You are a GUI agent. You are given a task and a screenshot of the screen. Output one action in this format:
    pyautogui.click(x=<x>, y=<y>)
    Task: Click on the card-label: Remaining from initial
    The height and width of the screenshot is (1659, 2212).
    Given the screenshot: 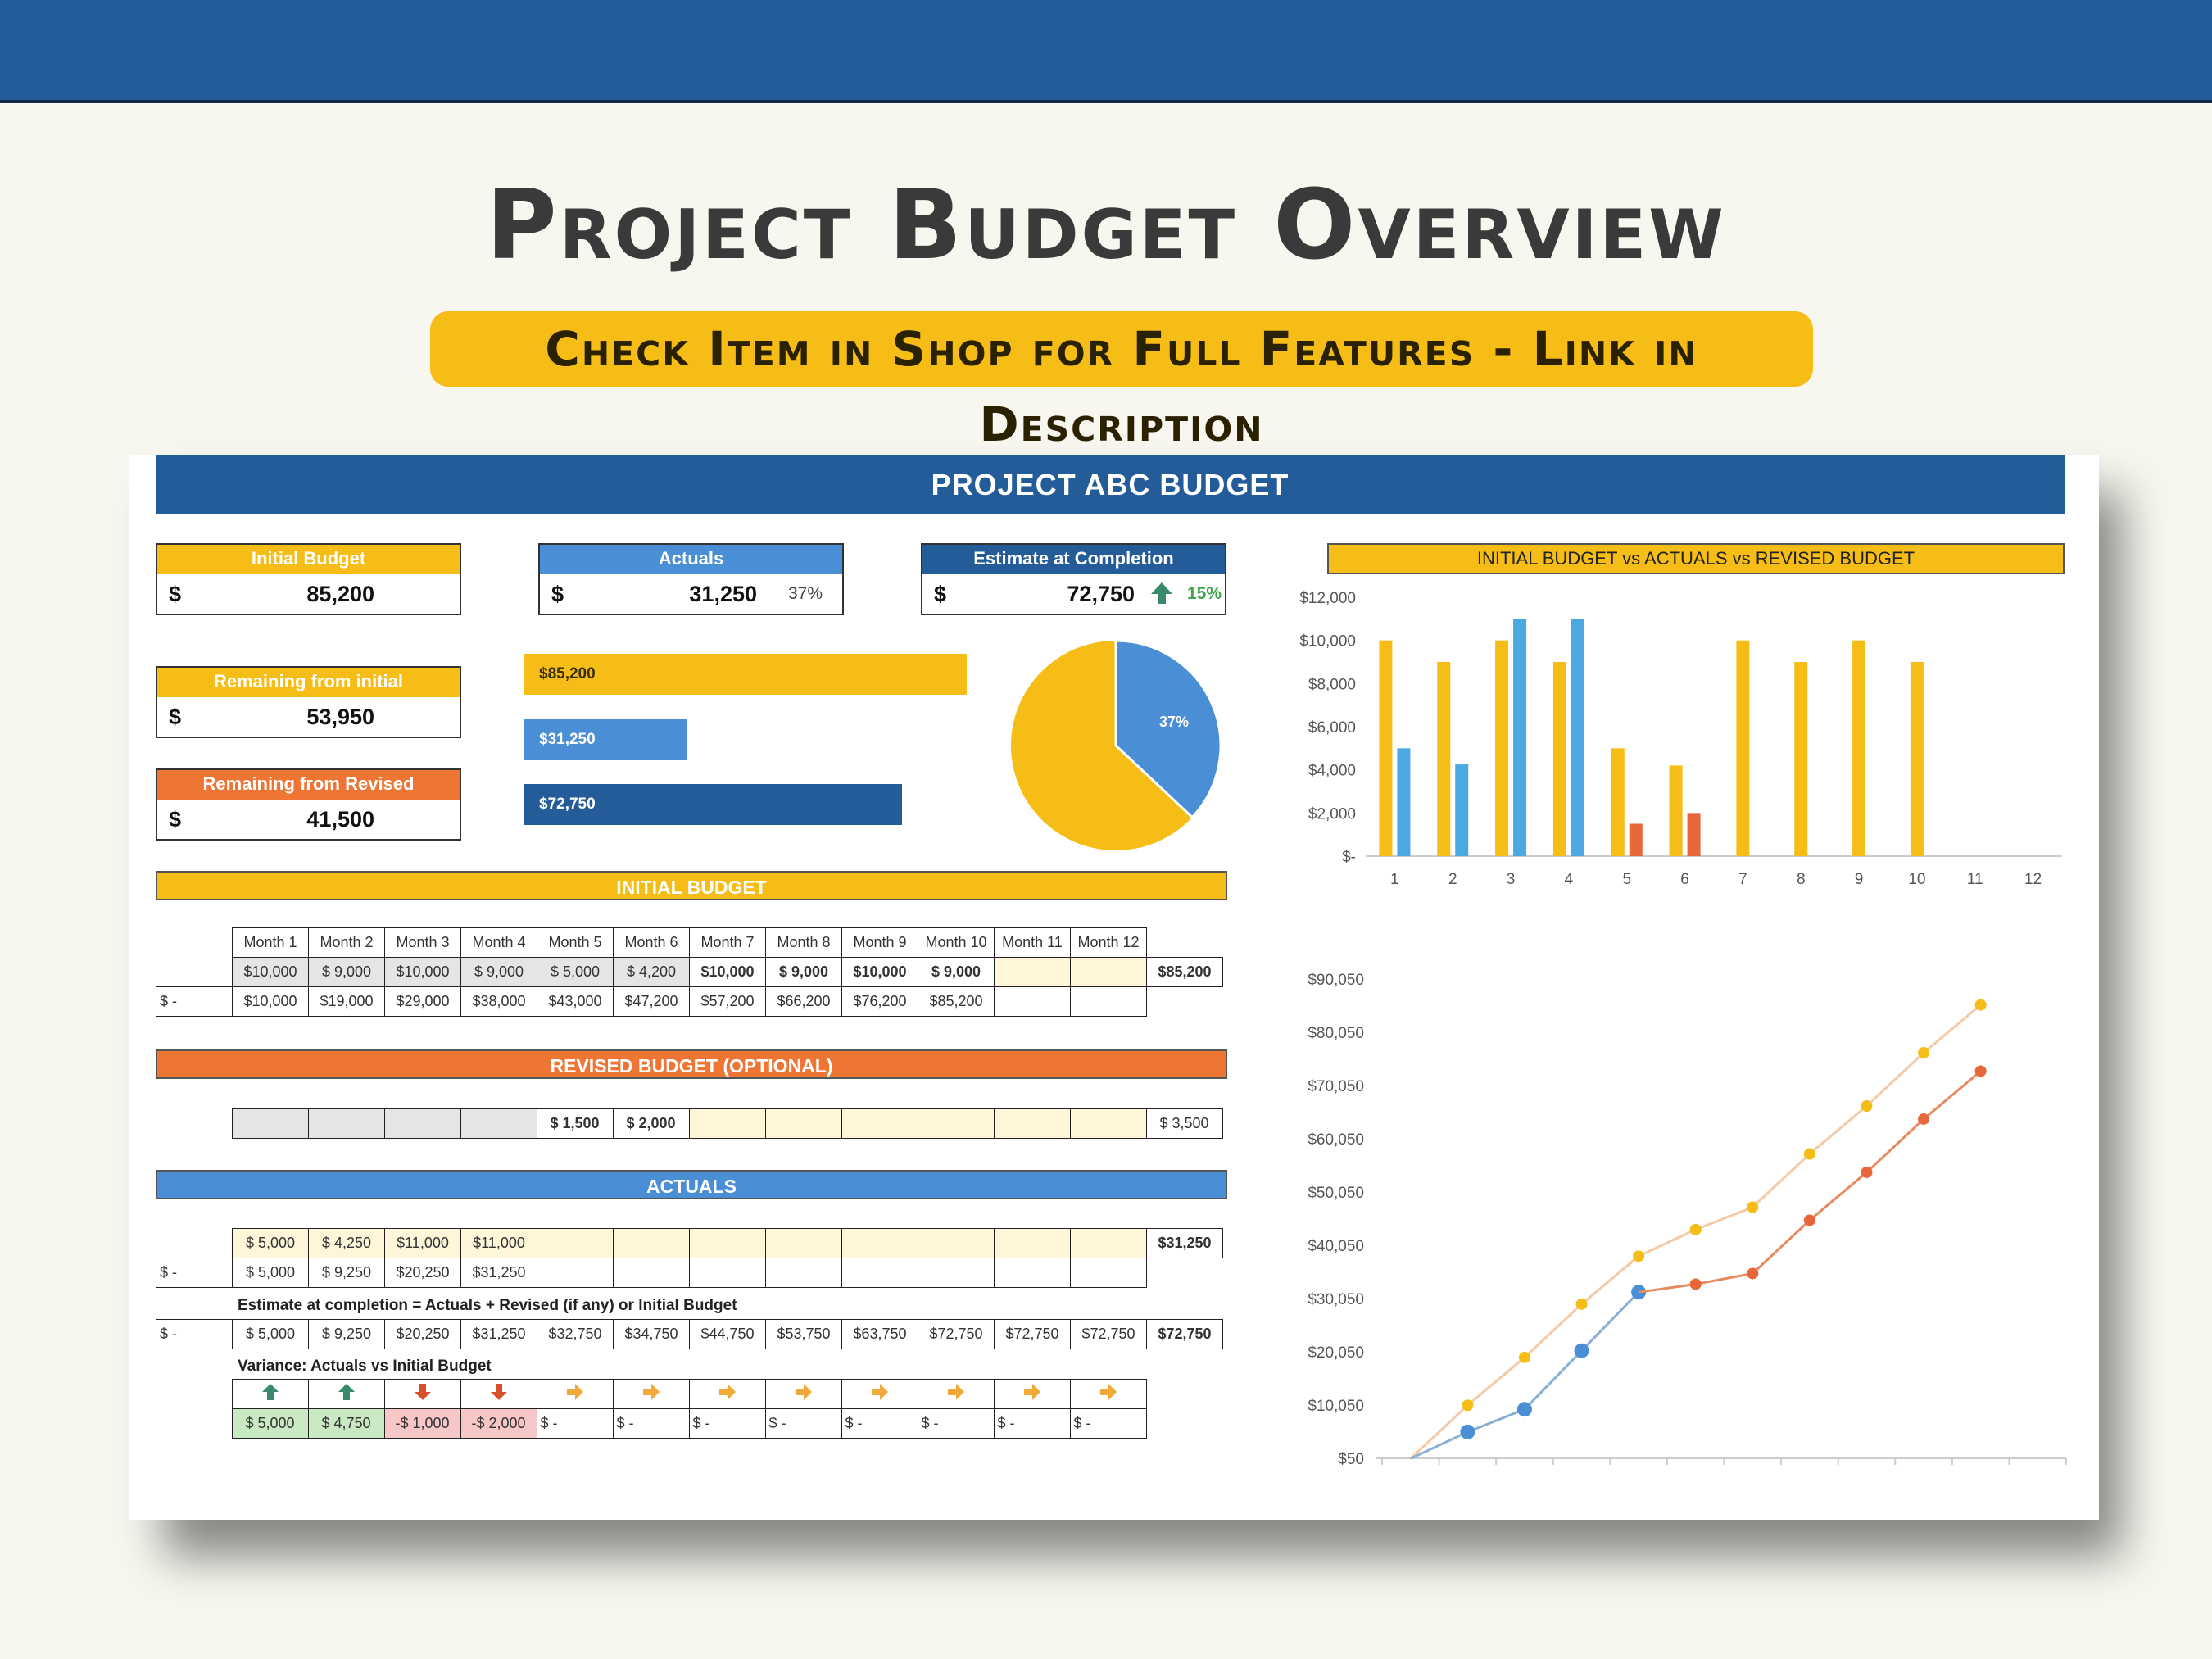 What is the action you would take?
    pyautogui.click(x=308, y=682)
    